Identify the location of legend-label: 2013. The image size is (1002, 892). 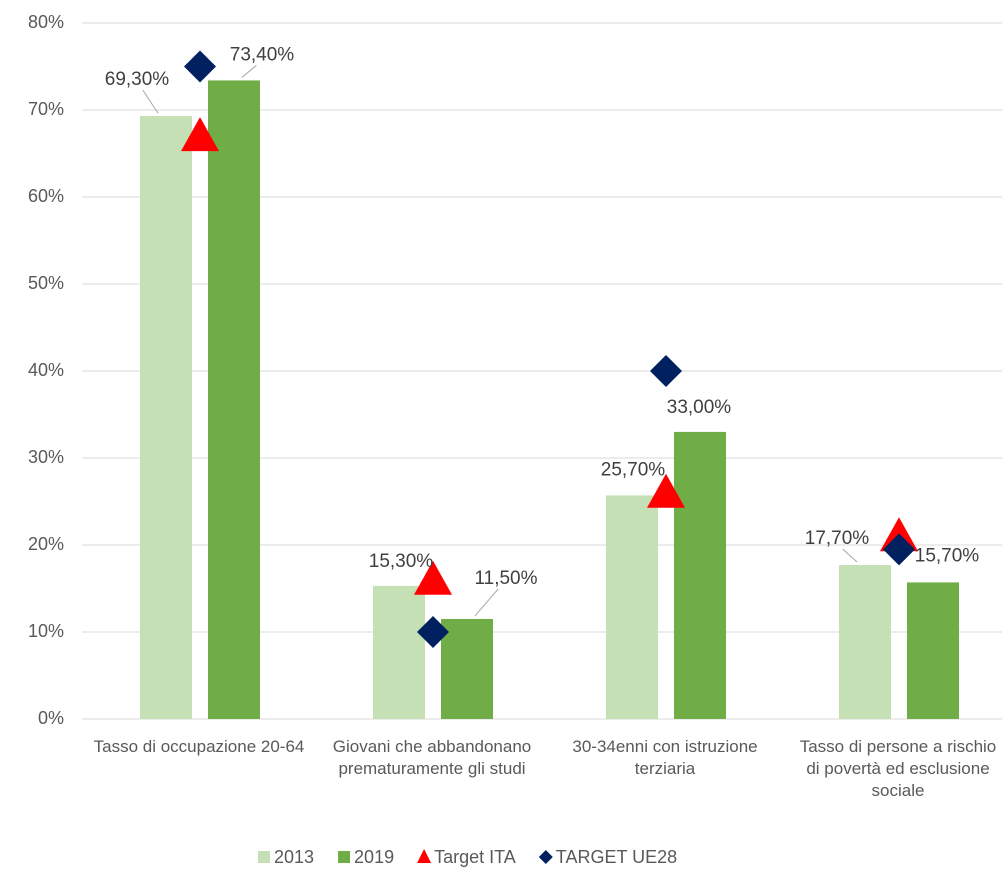
(294, 857).